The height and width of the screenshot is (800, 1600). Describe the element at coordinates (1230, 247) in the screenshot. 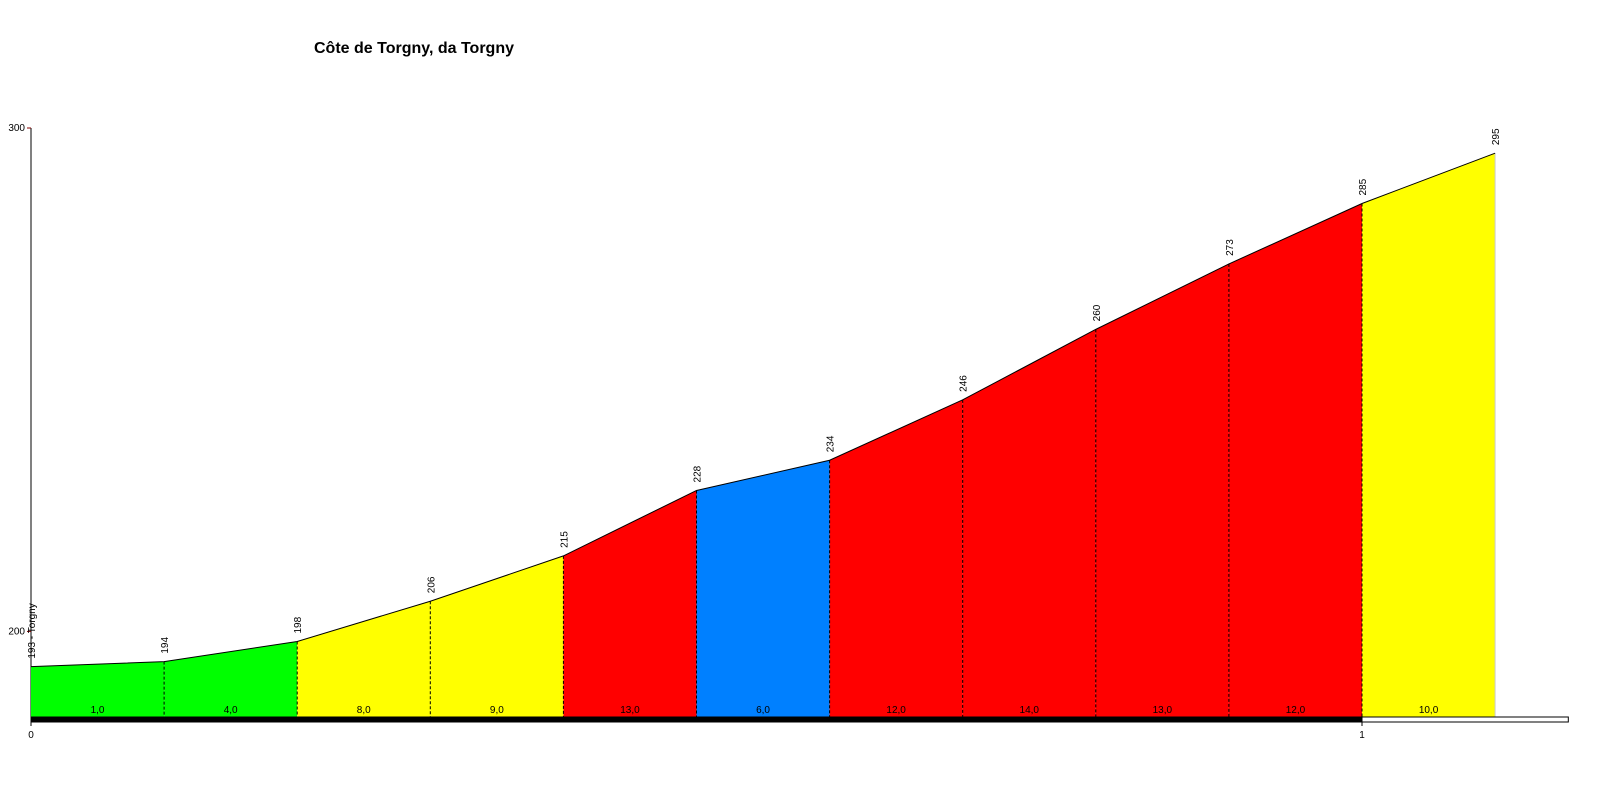

I see `elevation-label: 273` at that location.